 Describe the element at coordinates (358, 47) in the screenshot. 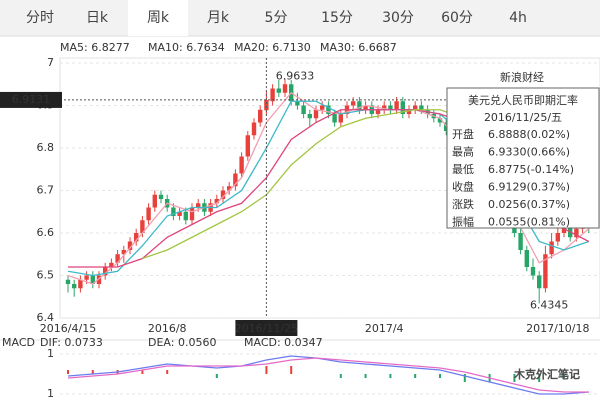

I see `legend-entry: MA30: 6.6687` at that location.